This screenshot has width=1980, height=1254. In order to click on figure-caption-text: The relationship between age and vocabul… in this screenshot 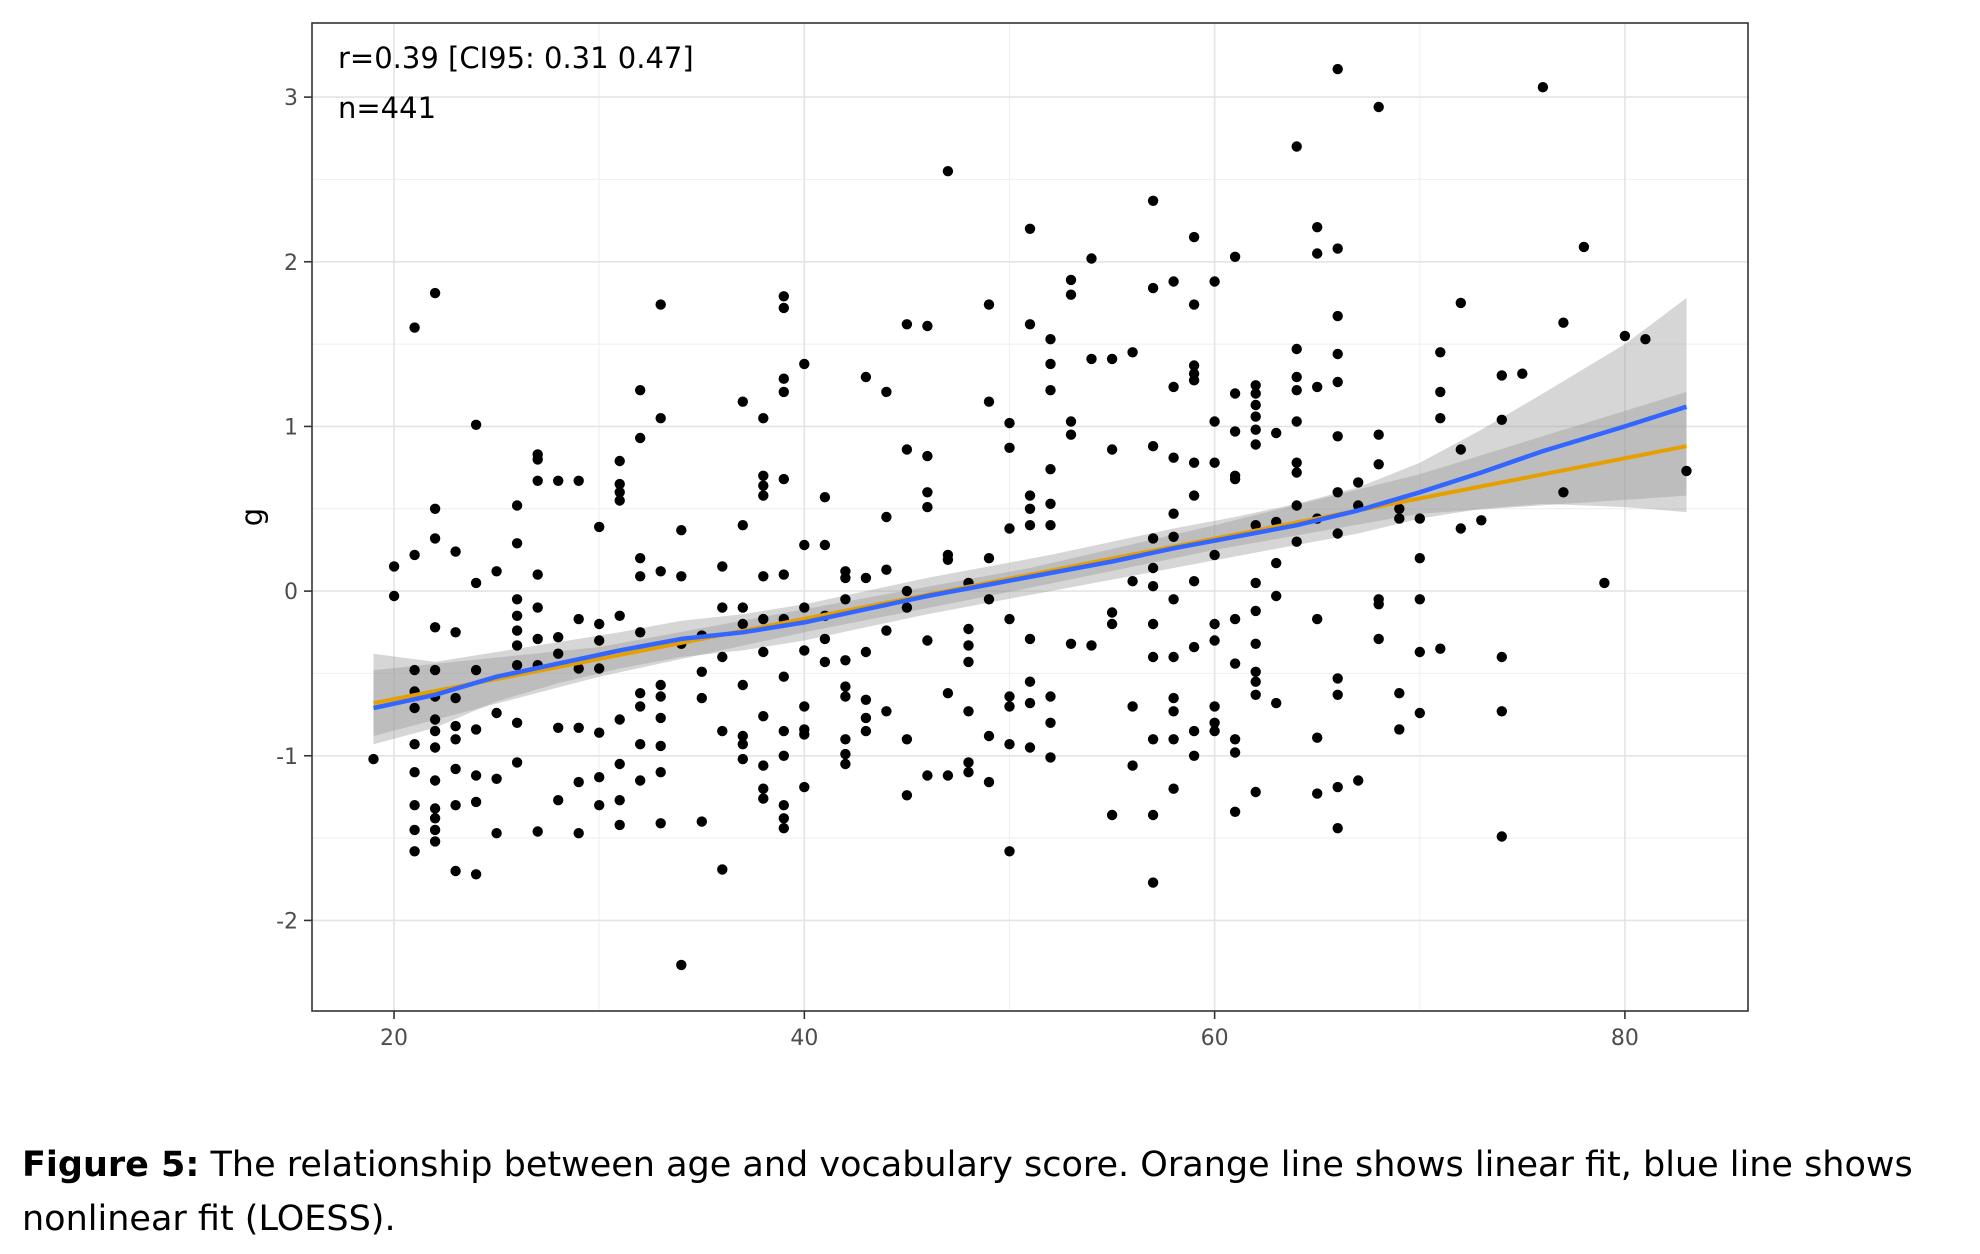, I will do `click(967, 1192)`.